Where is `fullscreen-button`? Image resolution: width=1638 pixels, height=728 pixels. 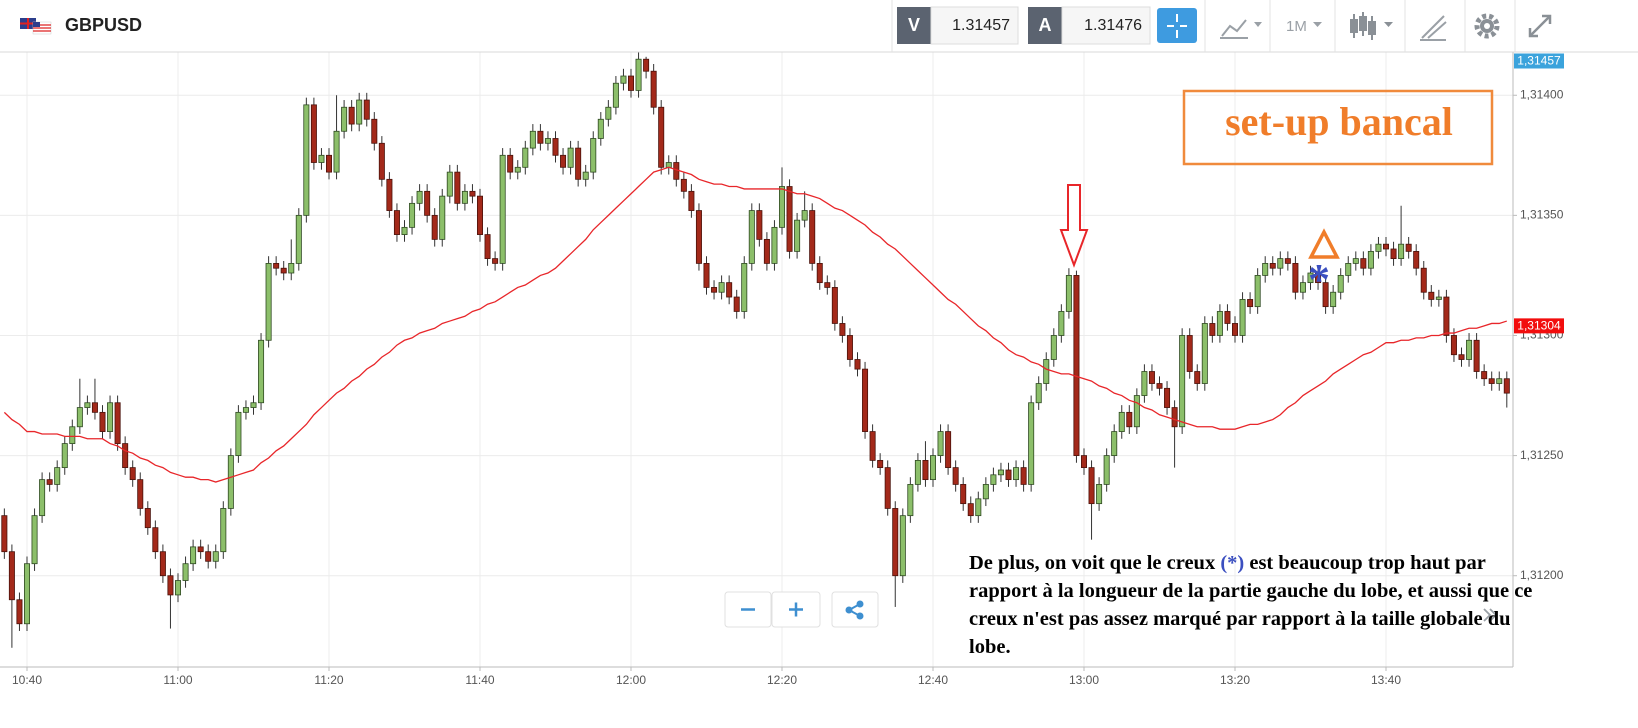 fullscreen-button is located at coordinates (1540, 26).